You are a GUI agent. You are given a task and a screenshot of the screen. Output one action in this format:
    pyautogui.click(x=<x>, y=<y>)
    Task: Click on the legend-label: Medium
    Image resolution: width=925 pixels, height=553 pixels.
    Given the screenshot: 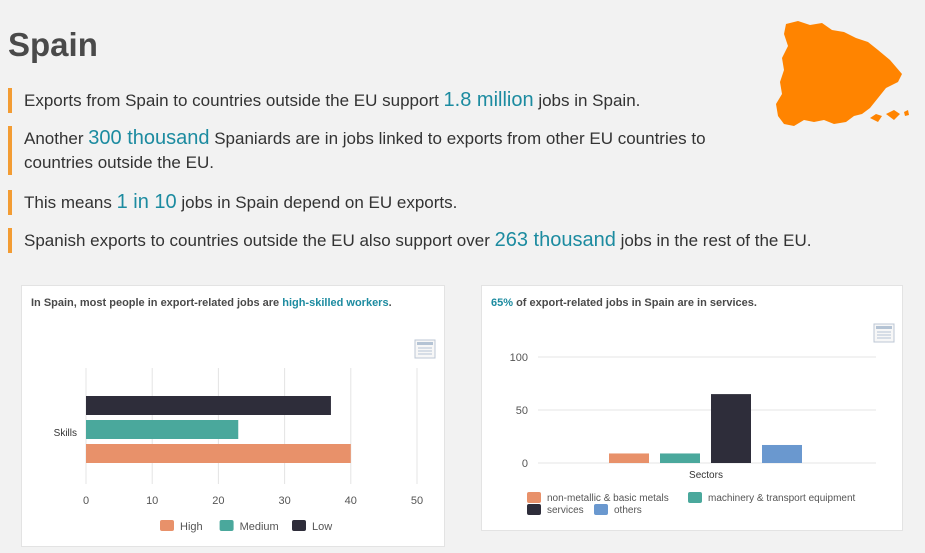 What is the action you would take?
    pyautogui.click(x=259, y=527)
    